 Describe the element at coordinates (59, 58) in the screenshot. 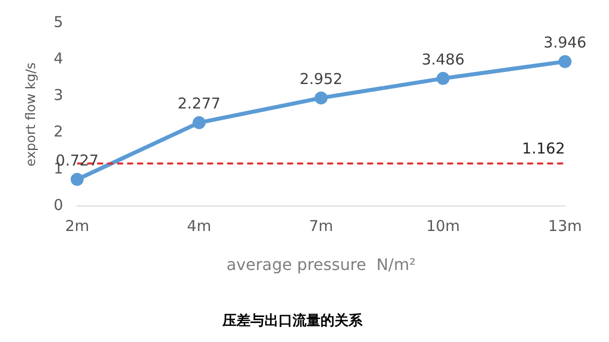

I see `y-tick-label: 4` at that location.